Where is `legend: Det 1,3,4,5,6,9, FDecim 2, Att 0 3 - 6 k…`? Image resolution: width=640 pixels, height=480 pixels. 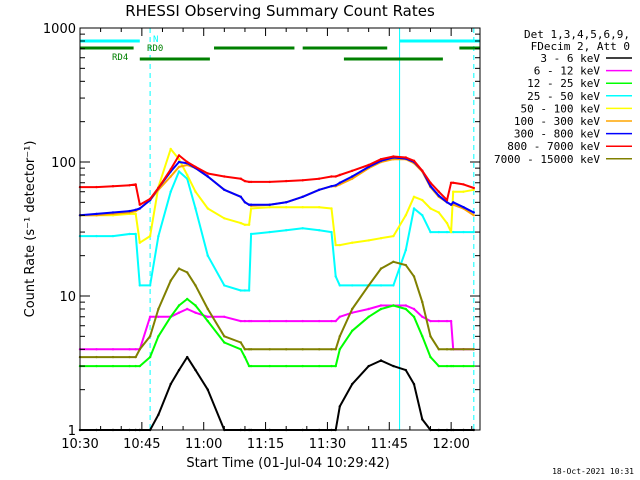 legend: Det 1,3,4,5,6,9, FDecim 2, Att 0 3 - 6 k… is located at coordinates (563, 97).